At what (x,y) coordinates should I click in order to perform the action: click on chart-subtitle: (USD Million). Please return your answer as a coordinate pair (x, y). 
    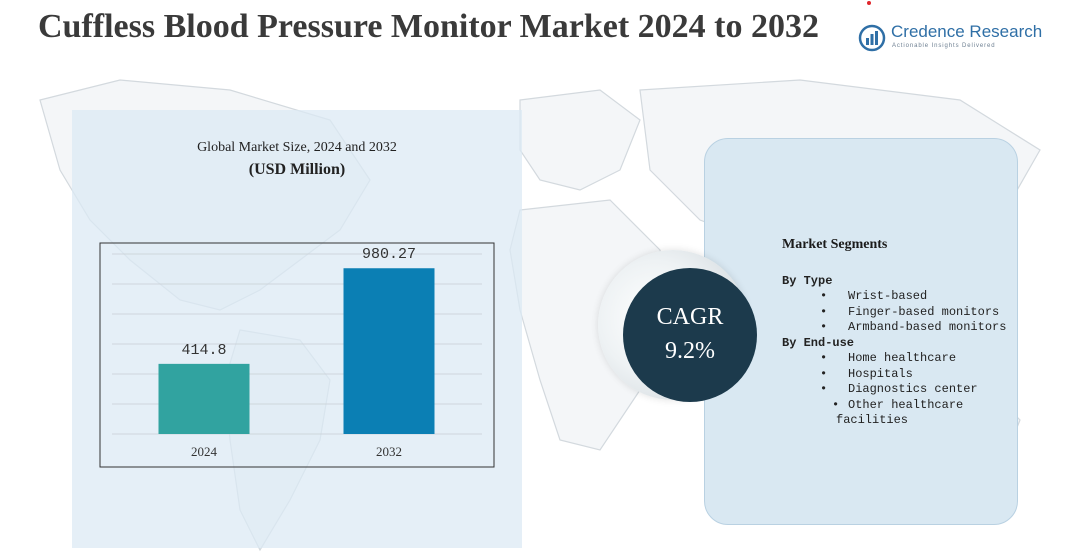
    Looking at the image, I should click on (297, 169).